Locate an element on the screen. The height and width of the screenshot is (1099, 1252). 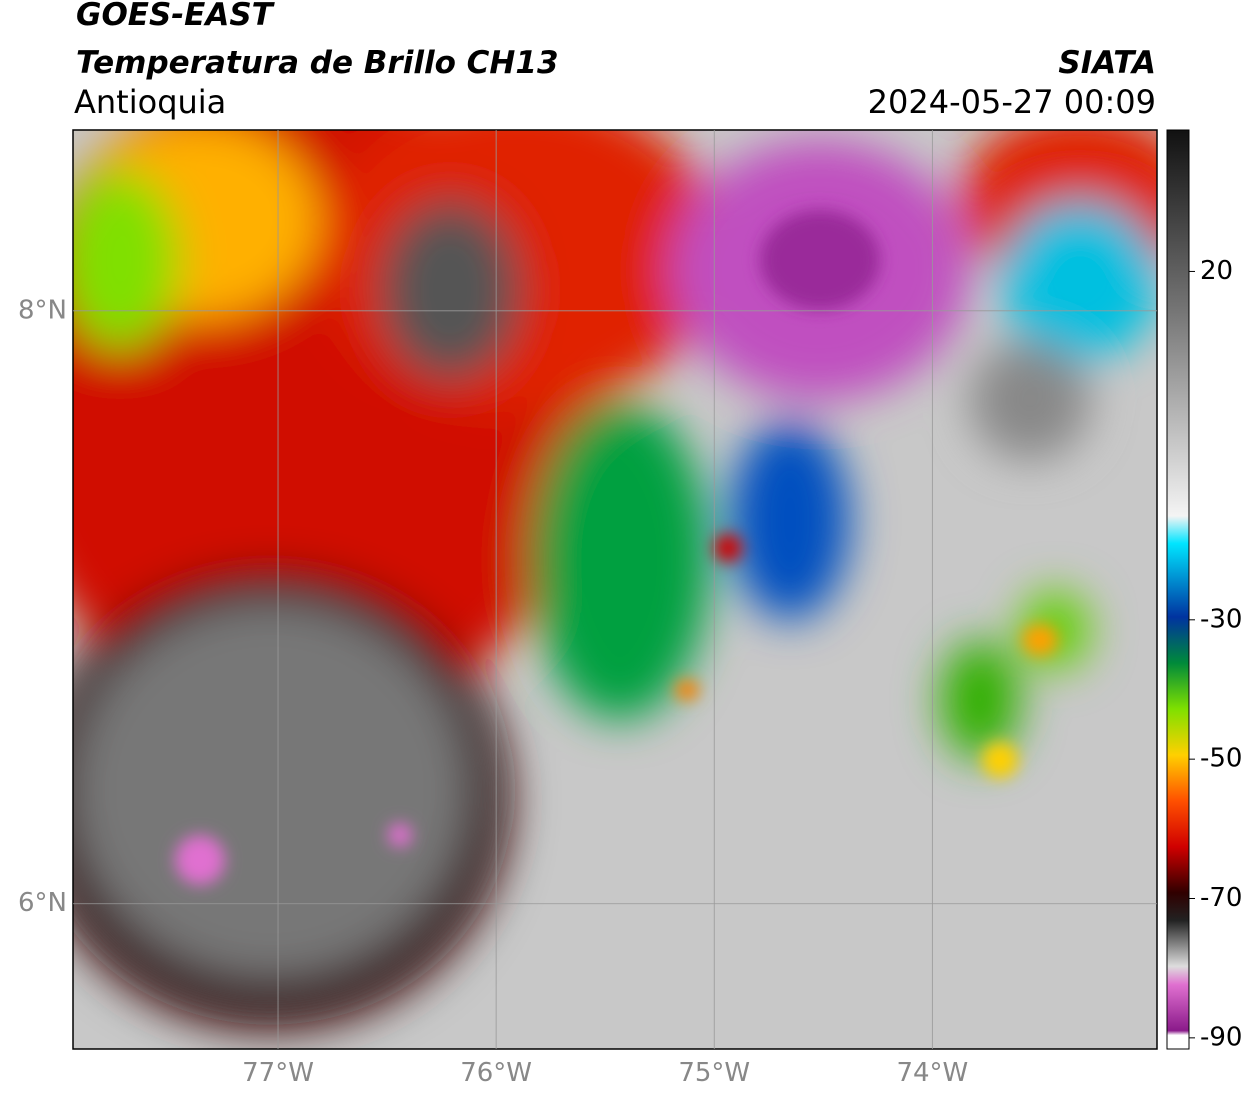
colorbar-label: -70 is located at coordinates (1221, 898).